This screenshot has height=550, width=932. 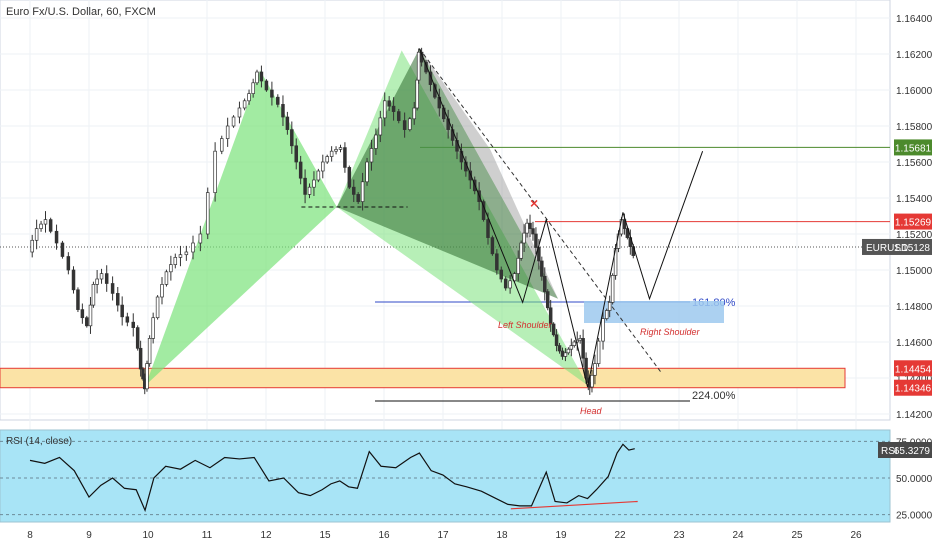 I want to click on price-tag-label: 1.14346, so click(x=913, y=389).